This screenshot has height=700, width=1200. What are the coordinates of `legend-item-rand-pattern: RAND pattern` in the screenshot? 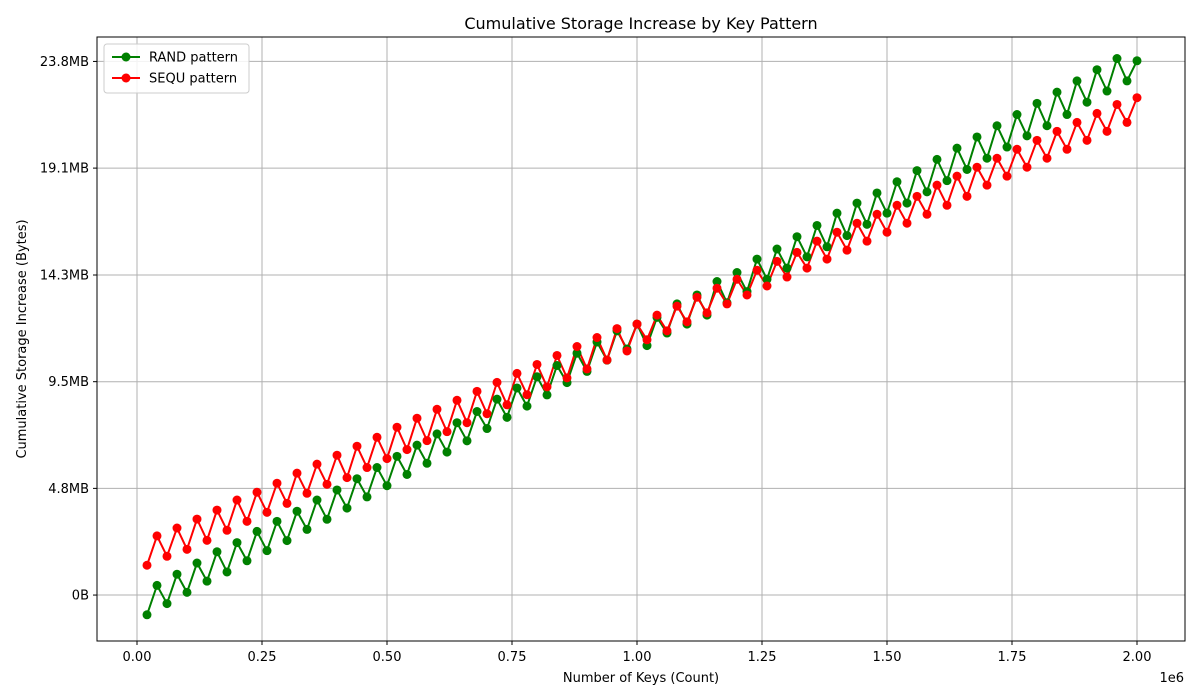 It's located at (175, 58).